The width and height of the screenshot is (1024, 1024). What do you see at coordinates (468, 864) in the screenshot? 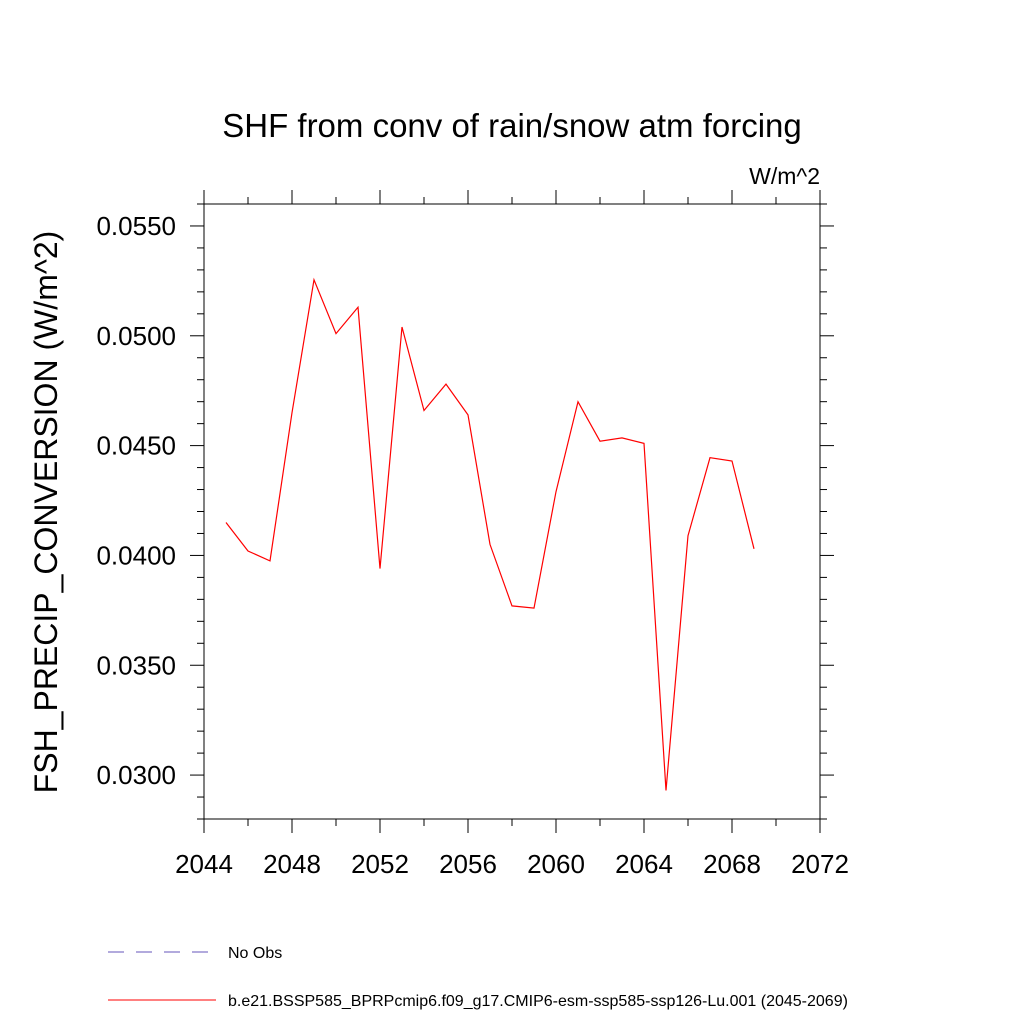
I see `x-tick-label: 2056` at bounding box center [468, 864].